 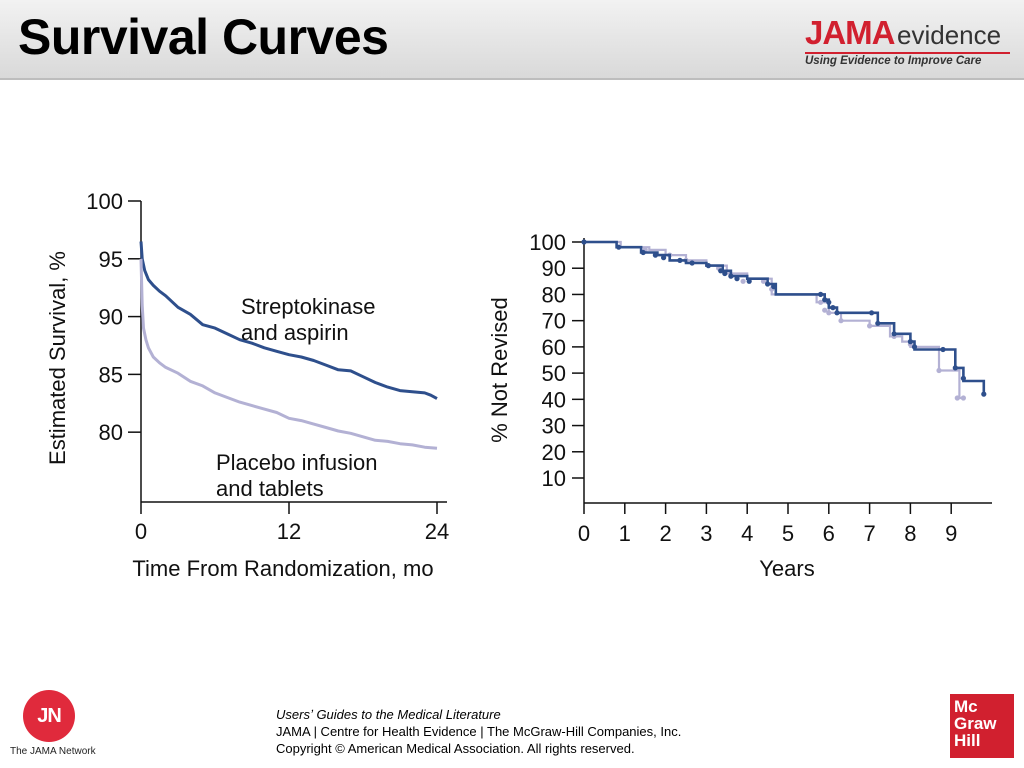 I want to click on mcgraw-logo-line-2: Graw, so click(x=975, y=723).